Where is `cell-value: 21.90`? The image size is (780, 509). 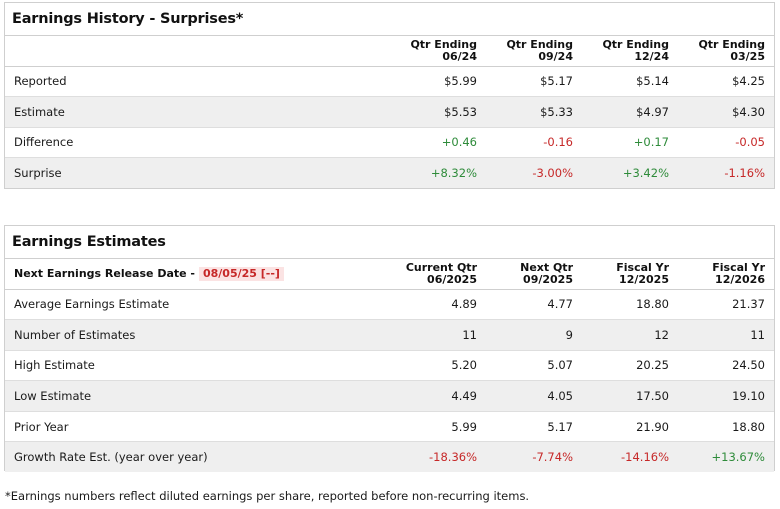 cell-value: 21.90 is located at coordinates (630, 426).